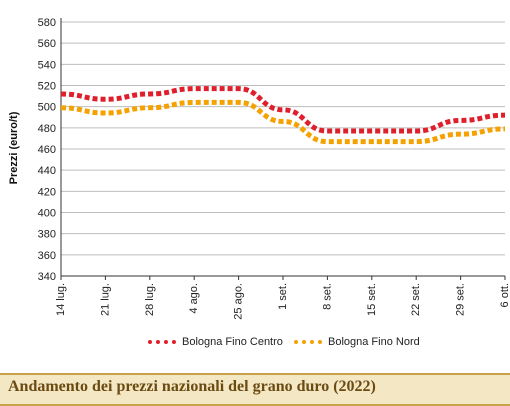 This screenshot has width=510, height=406. I want to click on y-axis-ticks: 580 560 540 520 500 480 460 440 420 400 380 360 340, so click(47, 150).